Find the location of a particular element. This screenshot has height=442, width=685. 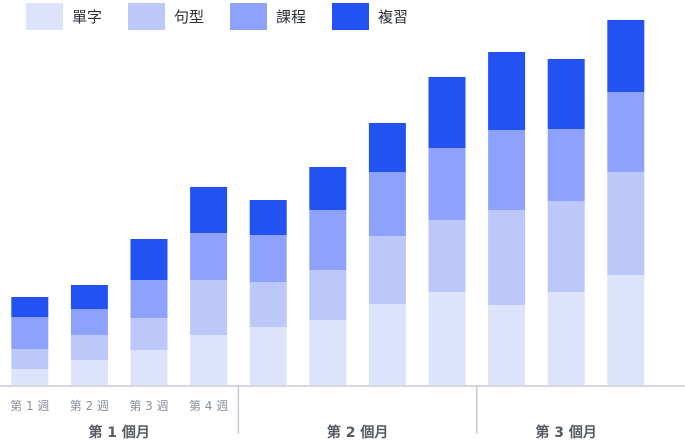

legend-label-sentence-patterns: 句型 is located at coordinates (189, 16).